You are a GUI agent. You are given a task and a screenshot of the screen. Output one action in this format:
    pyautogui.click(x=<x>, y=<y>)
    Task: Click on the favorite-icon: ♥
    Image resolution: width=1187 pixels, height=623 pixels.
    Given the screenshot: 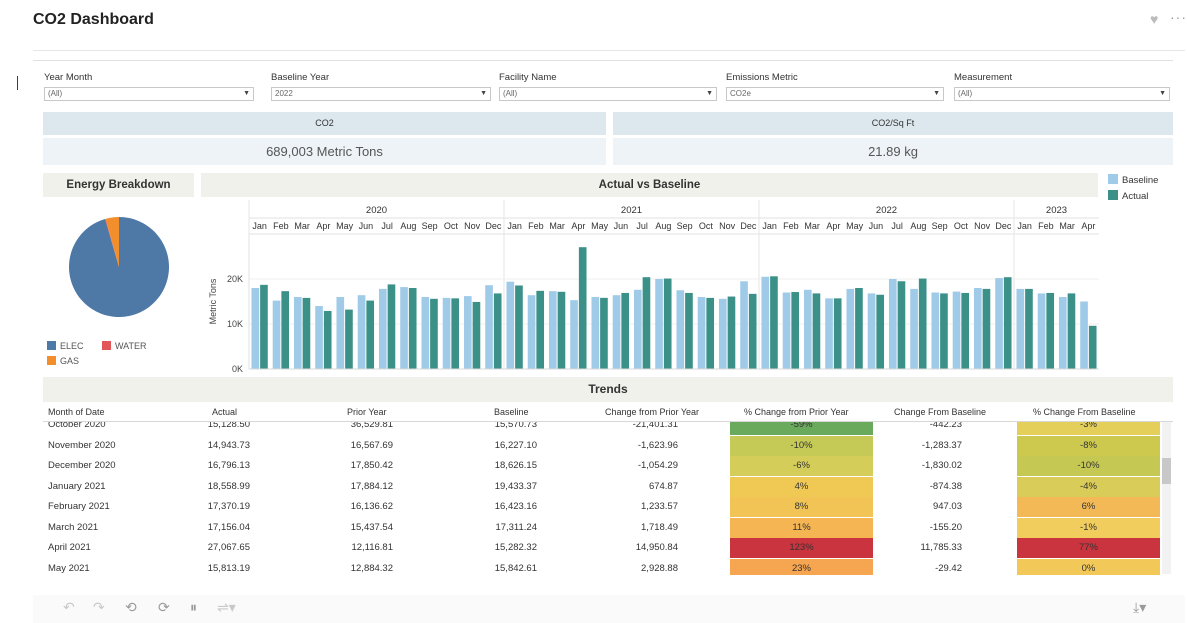 What is the action you would take?
    pyautogui.click(x=1154, y=19)
    